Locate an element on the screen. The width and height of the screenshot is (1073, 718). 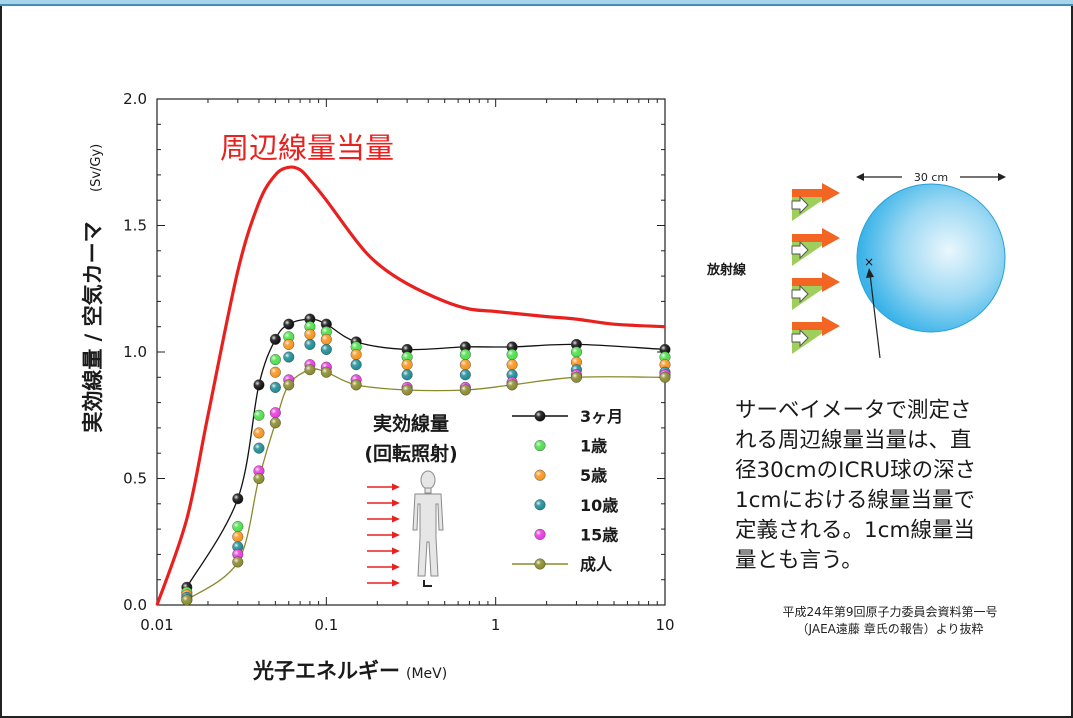
source-line-2: （JAEA遠藤 章氏の報告）より抜粋 is located at coordinates (890, 629).